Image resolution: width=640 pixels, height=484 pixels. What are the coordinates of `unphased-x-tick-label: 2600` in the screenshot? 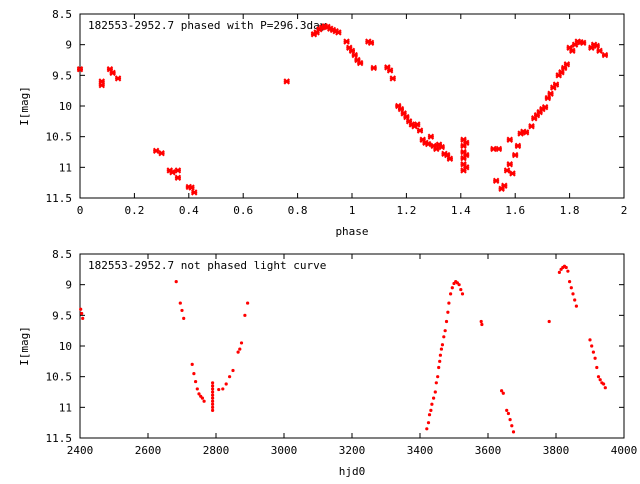 It's located at (148, 450).